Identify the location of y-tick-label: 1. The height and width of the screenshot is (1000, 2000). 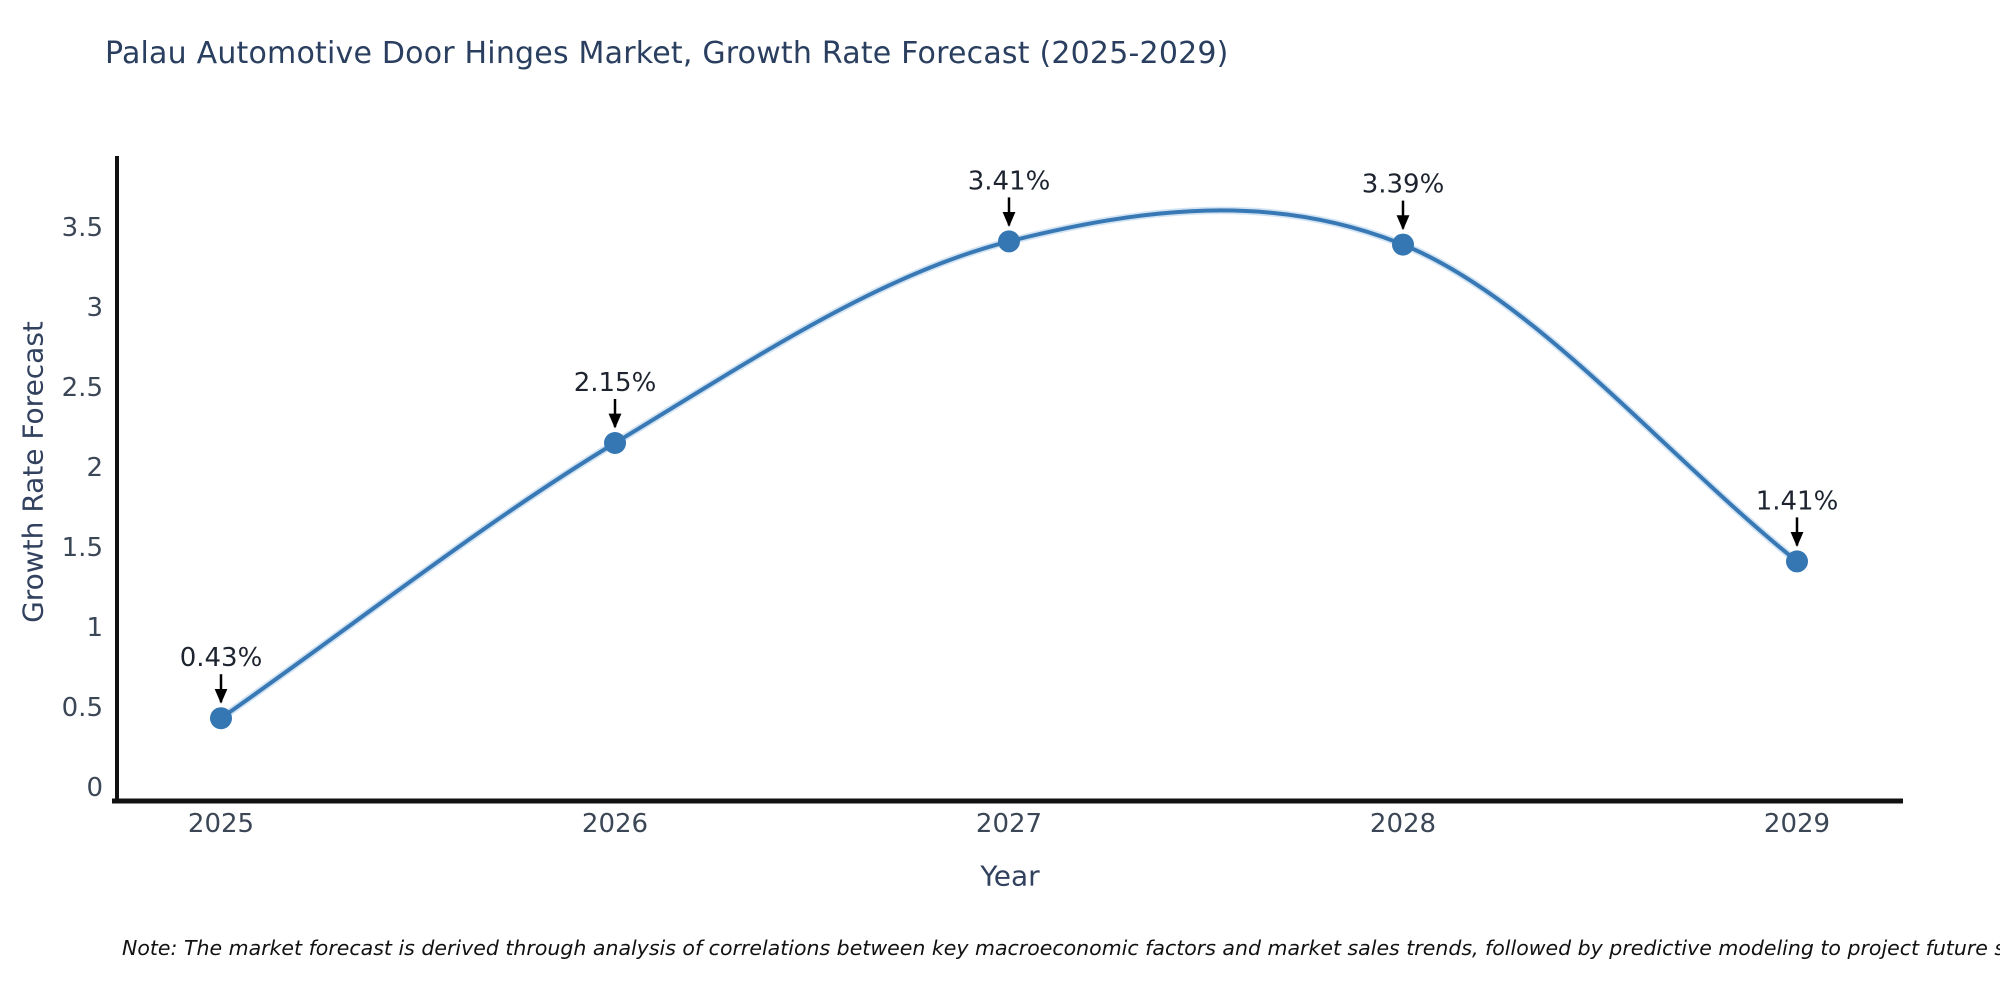
(94, 628).